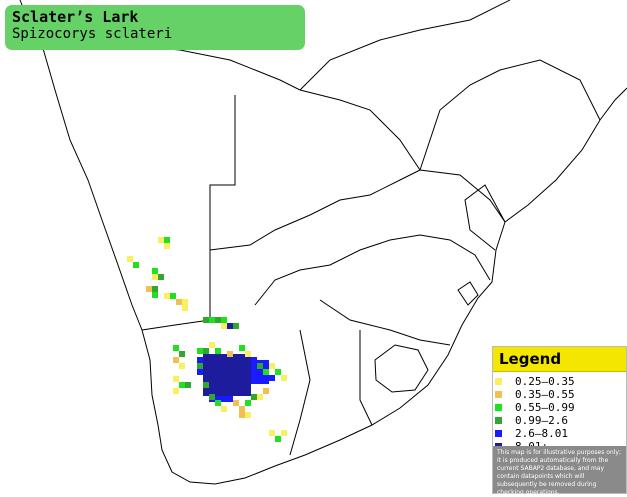 The height and width of the screenshot is (497, 627). Describe the element at coordinates (92, 34) in the screenshot. I see `subtitle: Spizocorys sclateri` at that location.